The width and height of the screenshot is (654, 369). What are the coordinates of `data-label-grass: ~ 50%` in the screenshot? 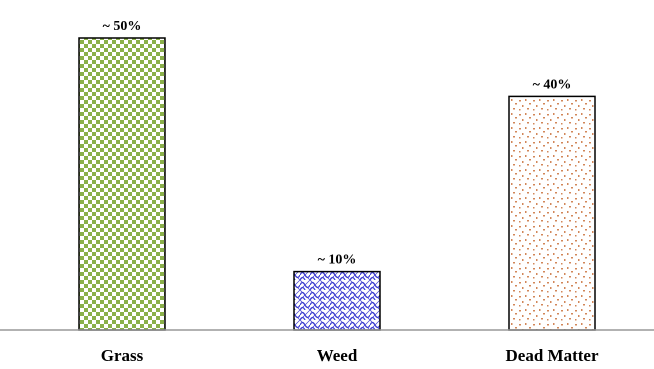 It's located at (122, 26).